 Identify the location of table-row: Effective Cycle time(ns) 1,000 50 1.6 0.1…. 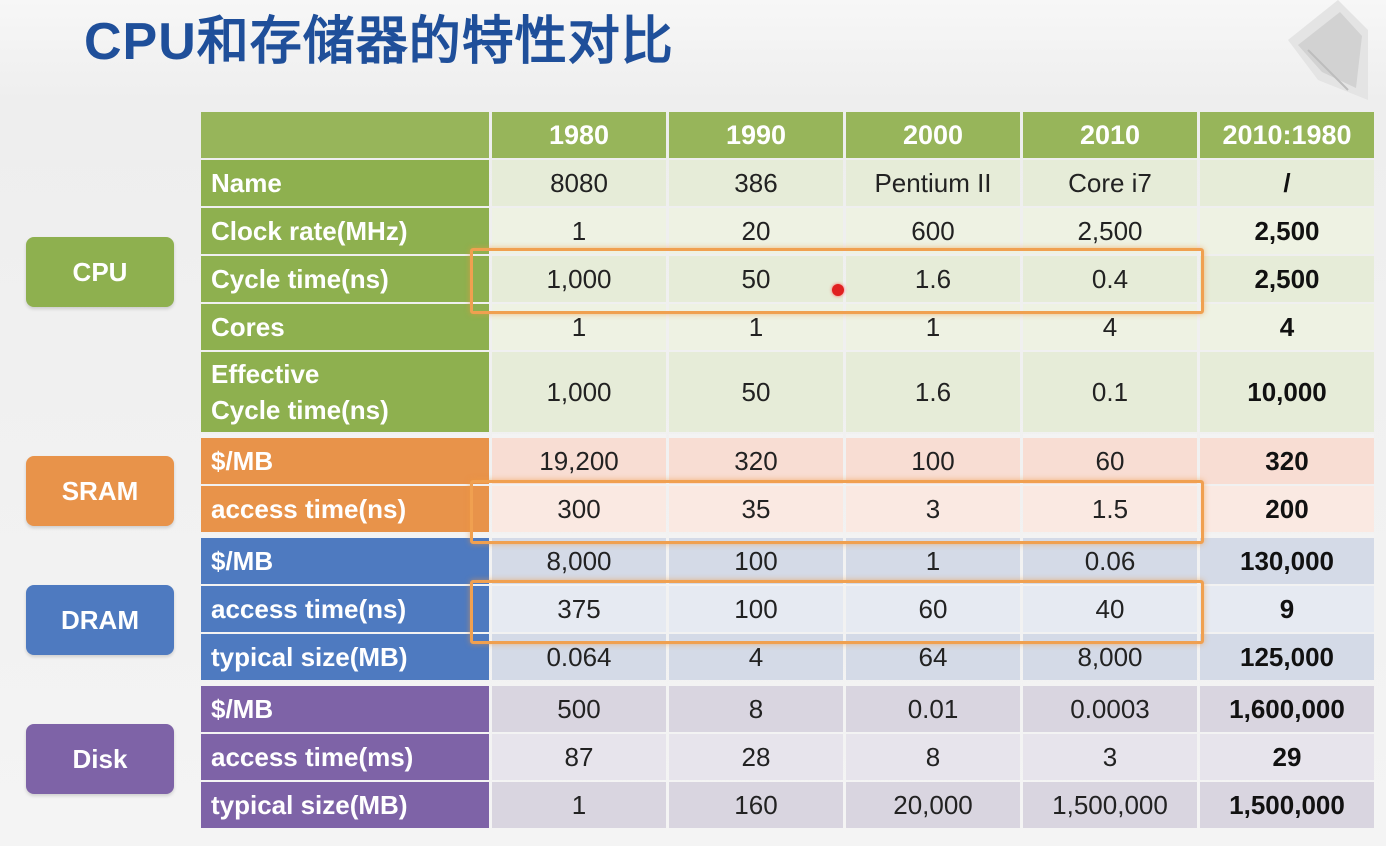
(787, 392).